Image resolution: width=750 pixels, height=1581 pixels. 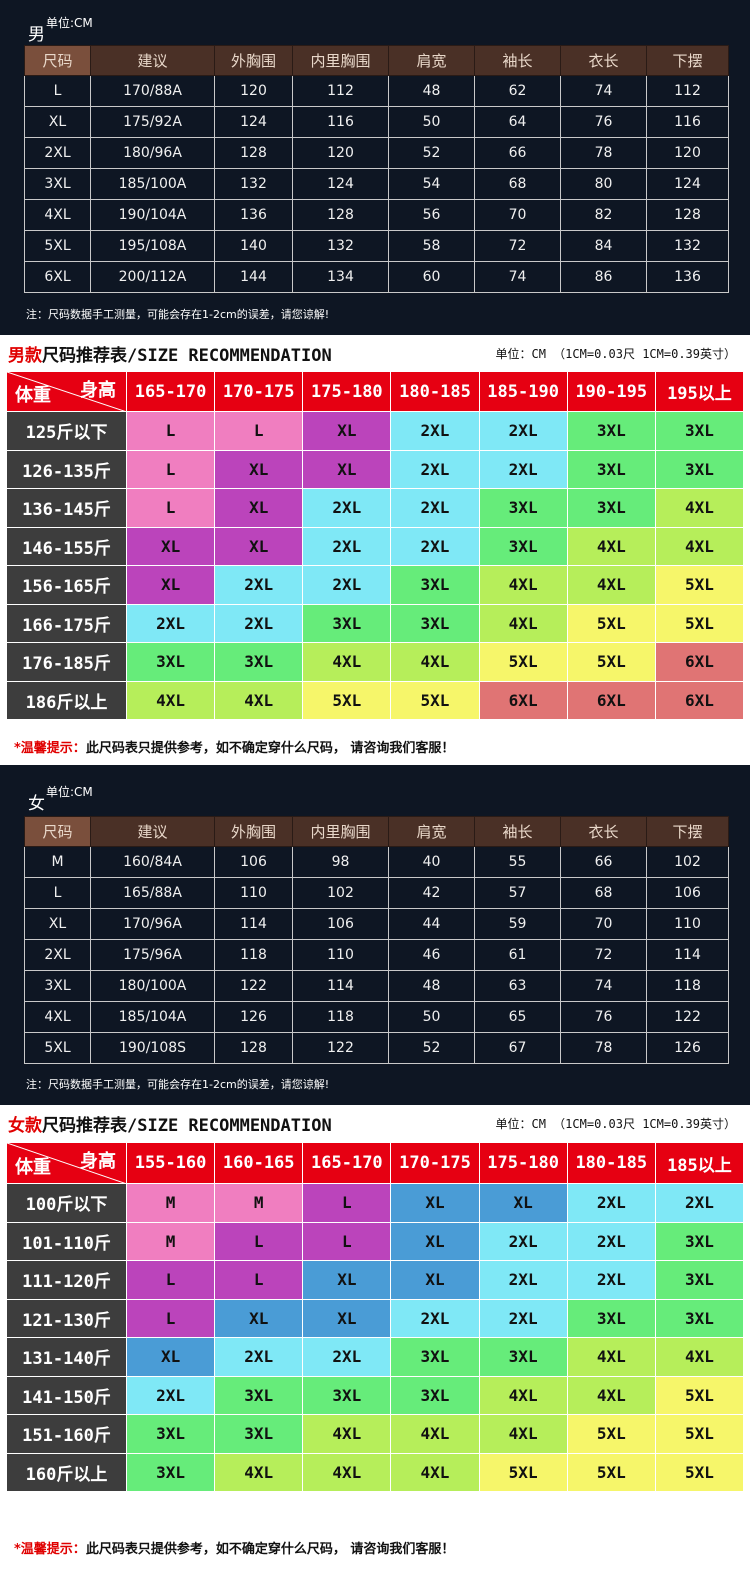 I want to click on women-meas-cell: 160/84A, so click(x=152, y=862).